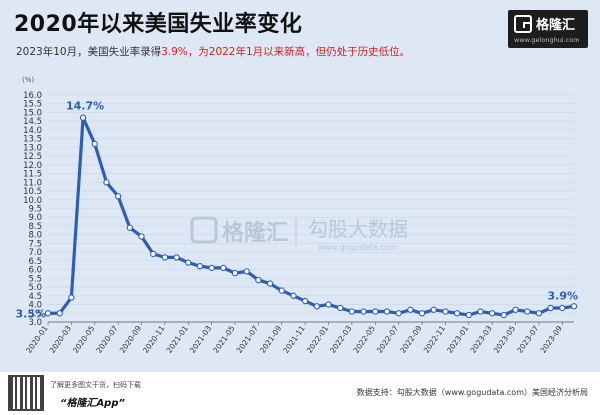 The image size is (600, 415). I want to click on y-tick-label: 13.5, so click(32, 140).